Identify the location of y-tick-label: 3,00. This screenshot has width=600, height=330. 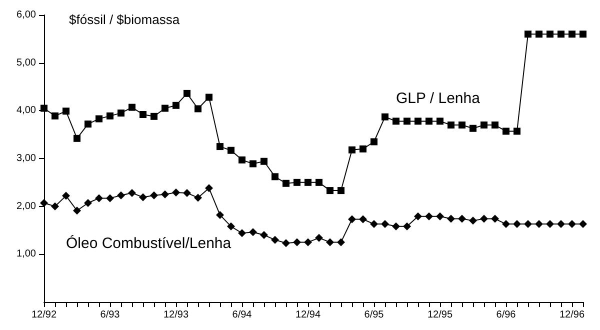
(26, 158).